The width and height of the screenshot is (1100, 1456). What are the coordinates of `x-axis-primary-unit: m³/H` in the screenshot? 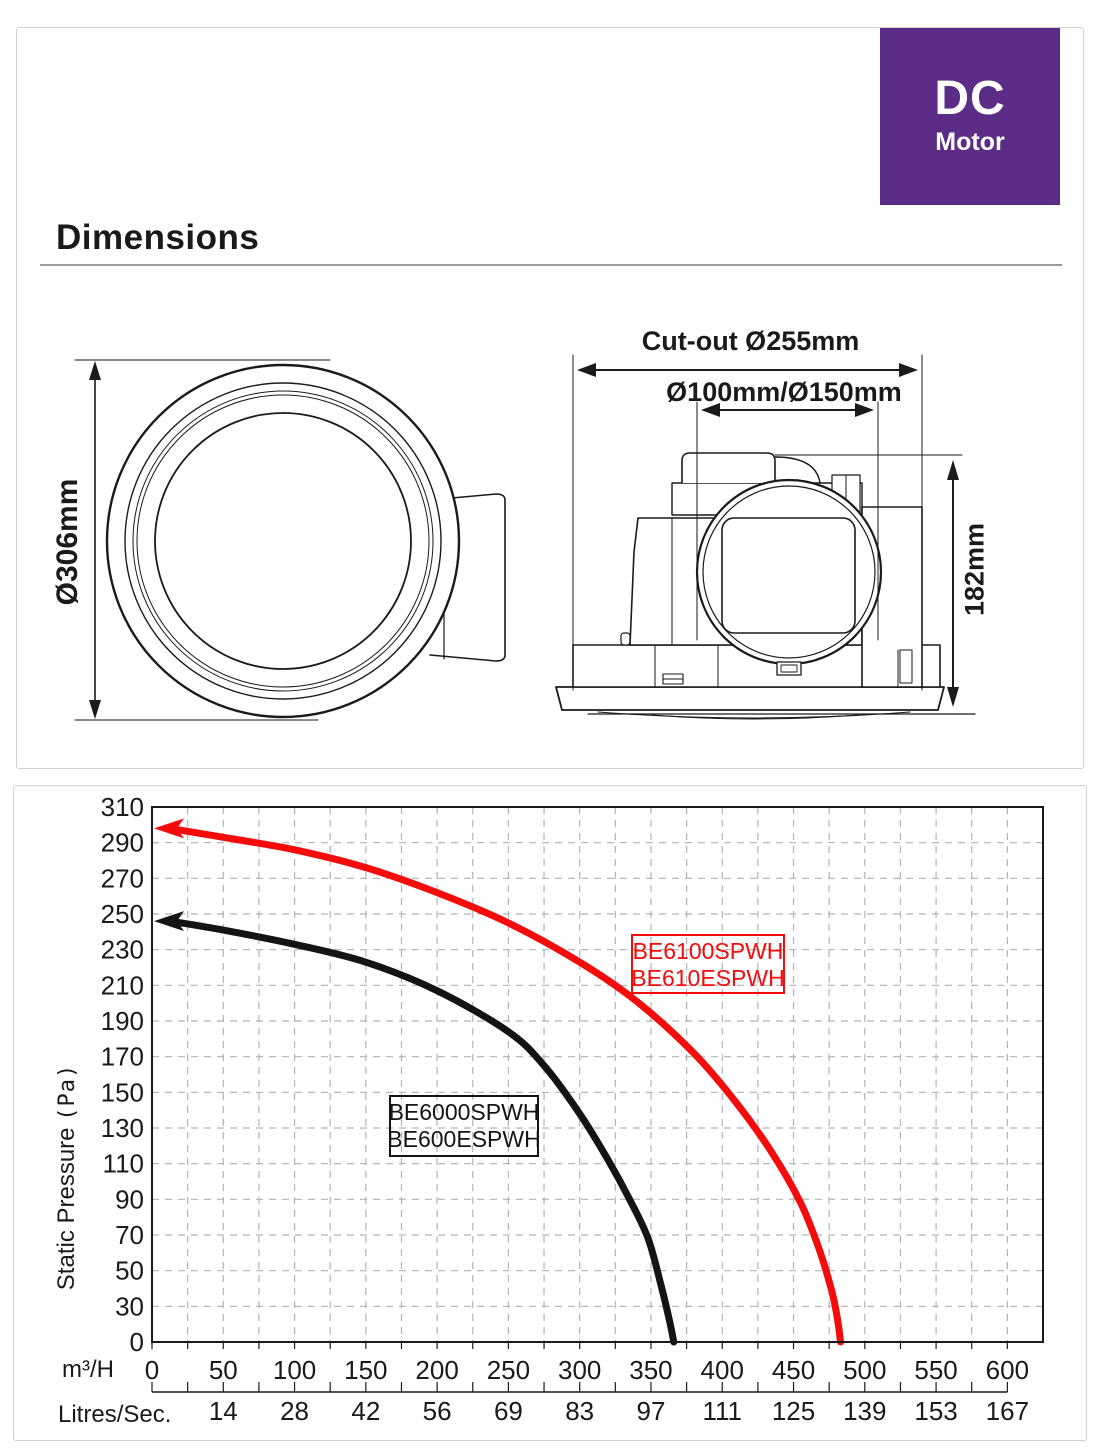 It's located at (88, 1369).